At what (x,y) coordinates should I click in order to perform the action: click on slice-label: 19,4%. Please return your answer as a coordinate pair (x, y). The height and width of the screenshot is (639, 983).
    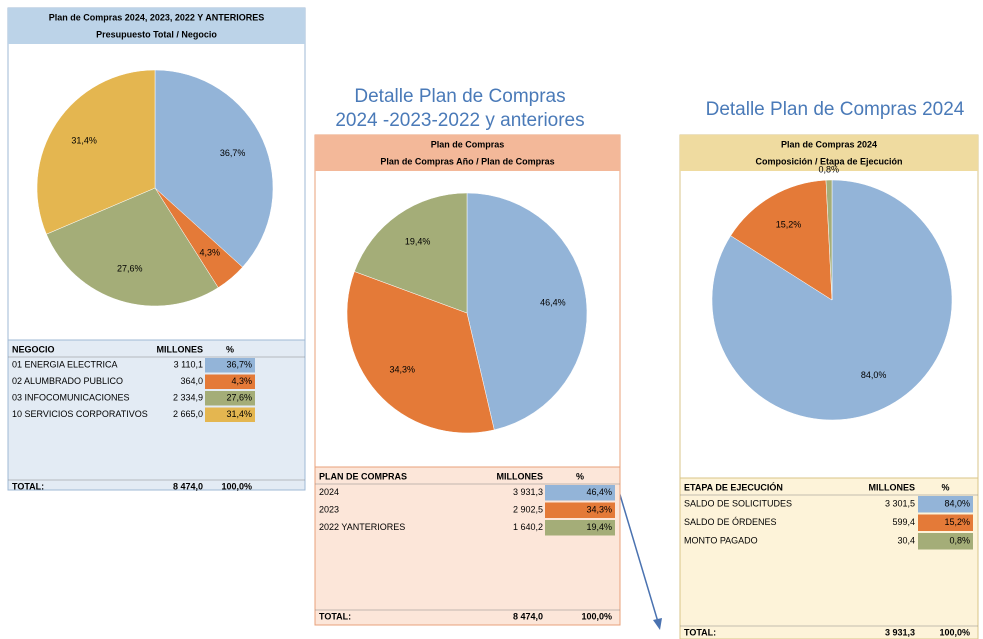
    Looking at the image, I should click on (418, 242).